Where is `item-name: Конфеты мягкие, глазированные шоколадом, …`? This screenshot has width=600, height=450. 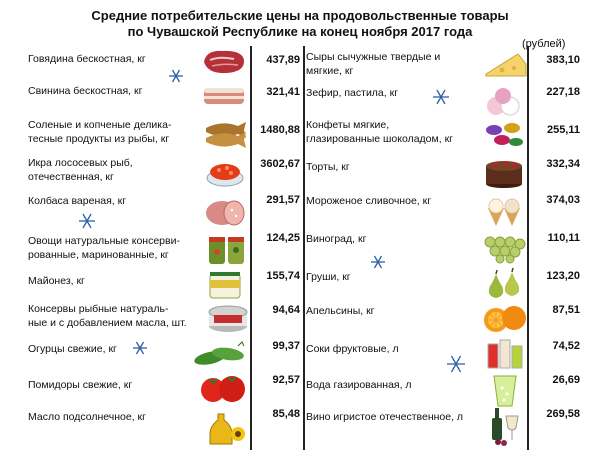
item-name: Конфеты мягкие, глазированные шоколадом, … is located at coordinates (379, 132).